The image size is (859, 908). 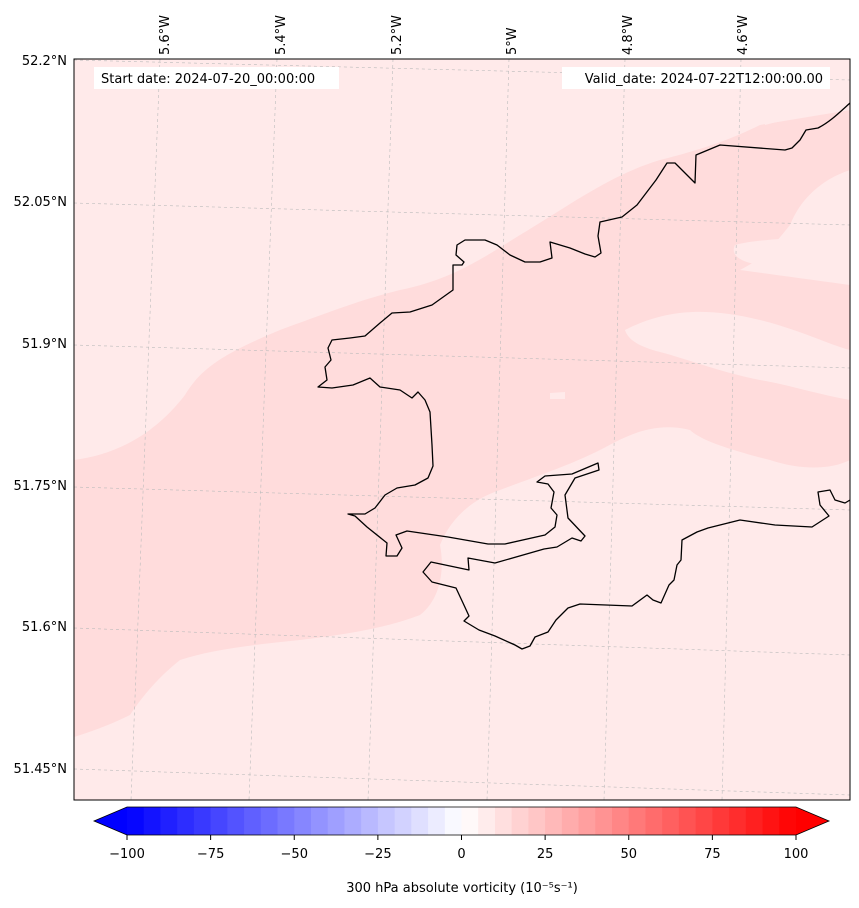 I want to click on colorbar-tick-label: −25, so click(x=377, y=854).